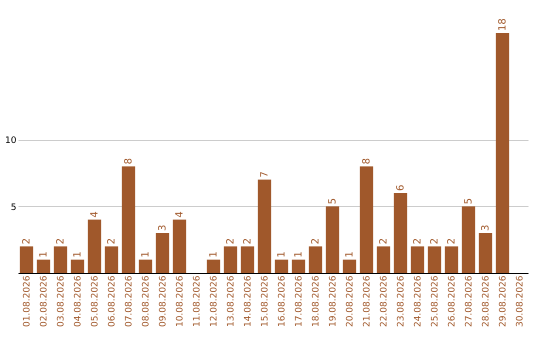 Image resolution: width=540 pixels, height=340 pixels. Describe the element at coordinates (249, 301) in the screenshot. I see `x-tick-label: 14.08.2026` at that location.